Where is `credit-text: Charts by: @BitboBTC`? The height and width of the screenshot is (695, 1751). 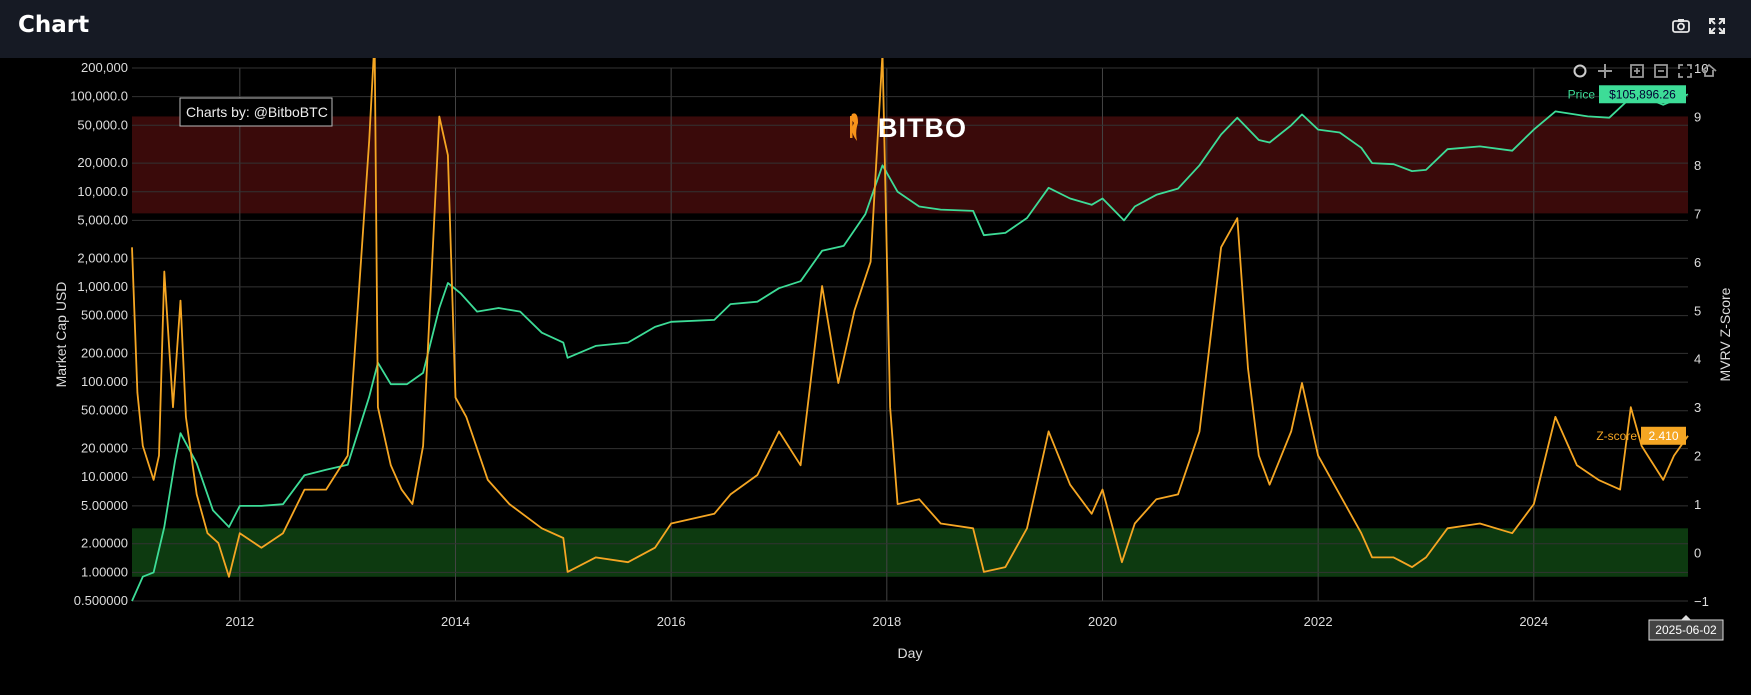
credit-text: Charts by: @BitboBTC is located at coordinates (257, 112).